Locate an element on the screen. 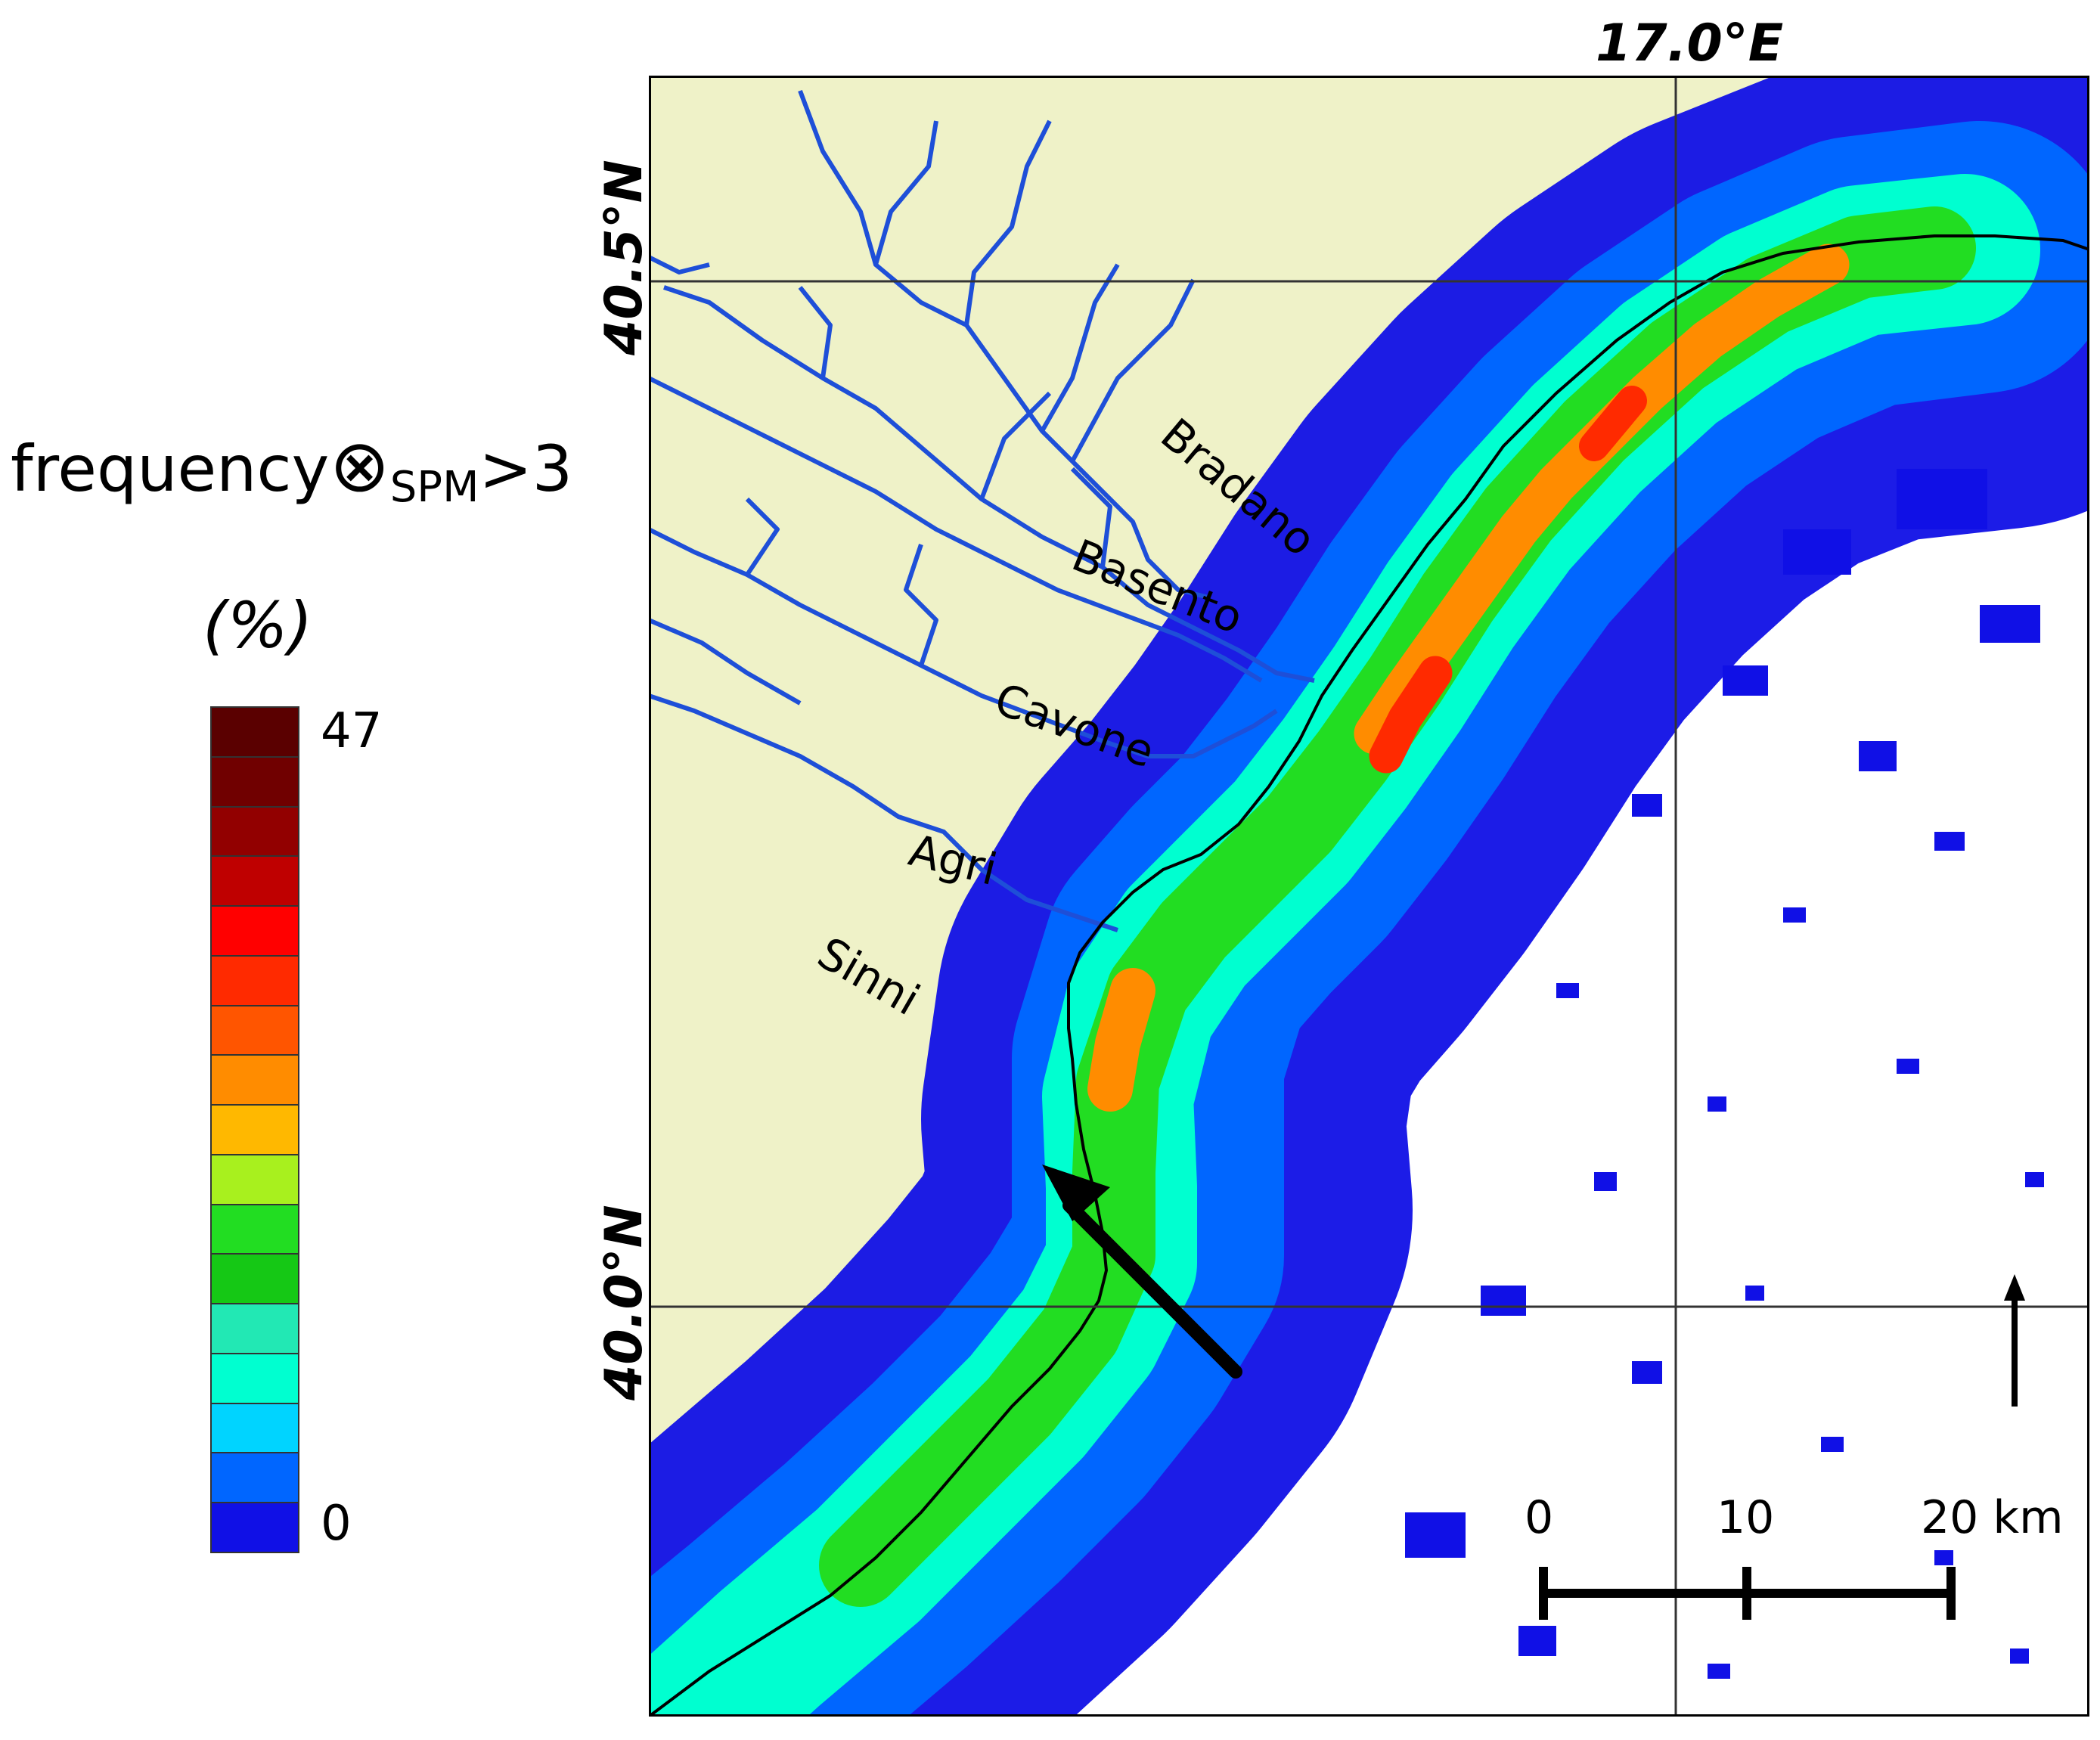 The width and height of the screenshot is (2100, 1740). longitude-label: 17.0°E is located at coordinates (1690, 43).